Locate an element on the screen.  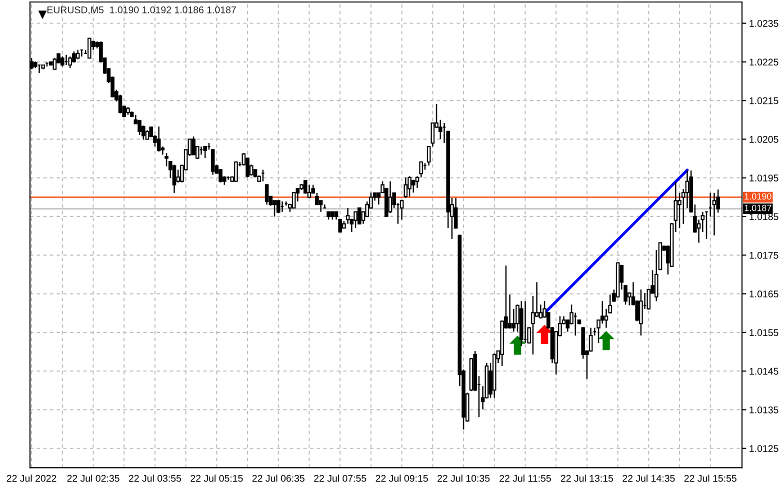
y-tick-label: 1.0235 is located at coordinates (764, 23).